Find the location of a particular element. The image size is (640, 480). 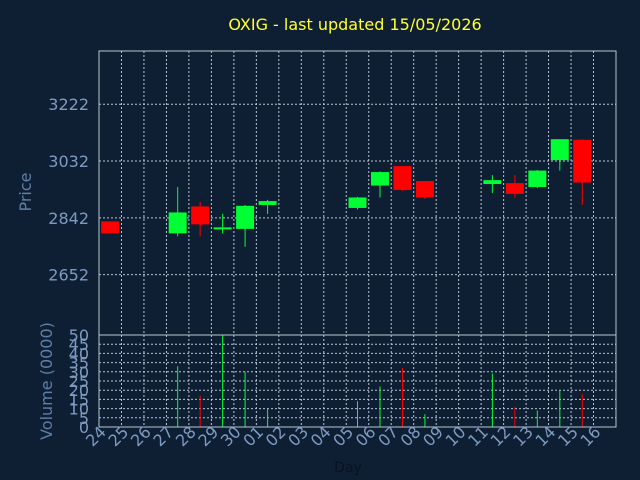

volume-y-tick-label: 10 is located at coordinates (79, 409).